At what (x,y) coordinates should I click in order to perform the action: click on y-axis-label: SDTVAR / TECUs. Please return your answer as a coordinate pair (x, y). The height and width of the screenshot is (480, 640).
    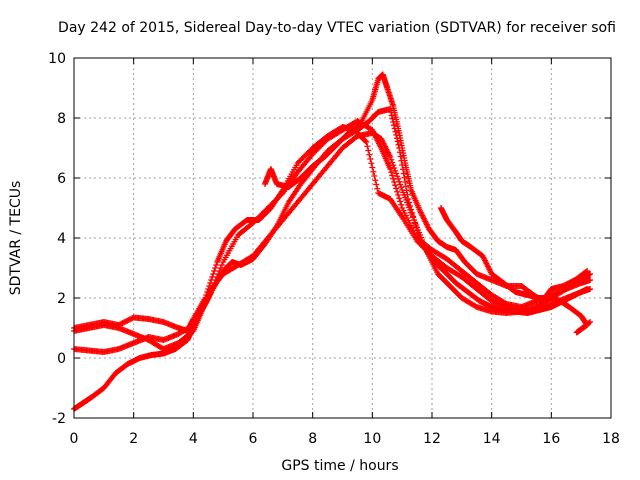
    Looking at the image, I should click on (16, 238).